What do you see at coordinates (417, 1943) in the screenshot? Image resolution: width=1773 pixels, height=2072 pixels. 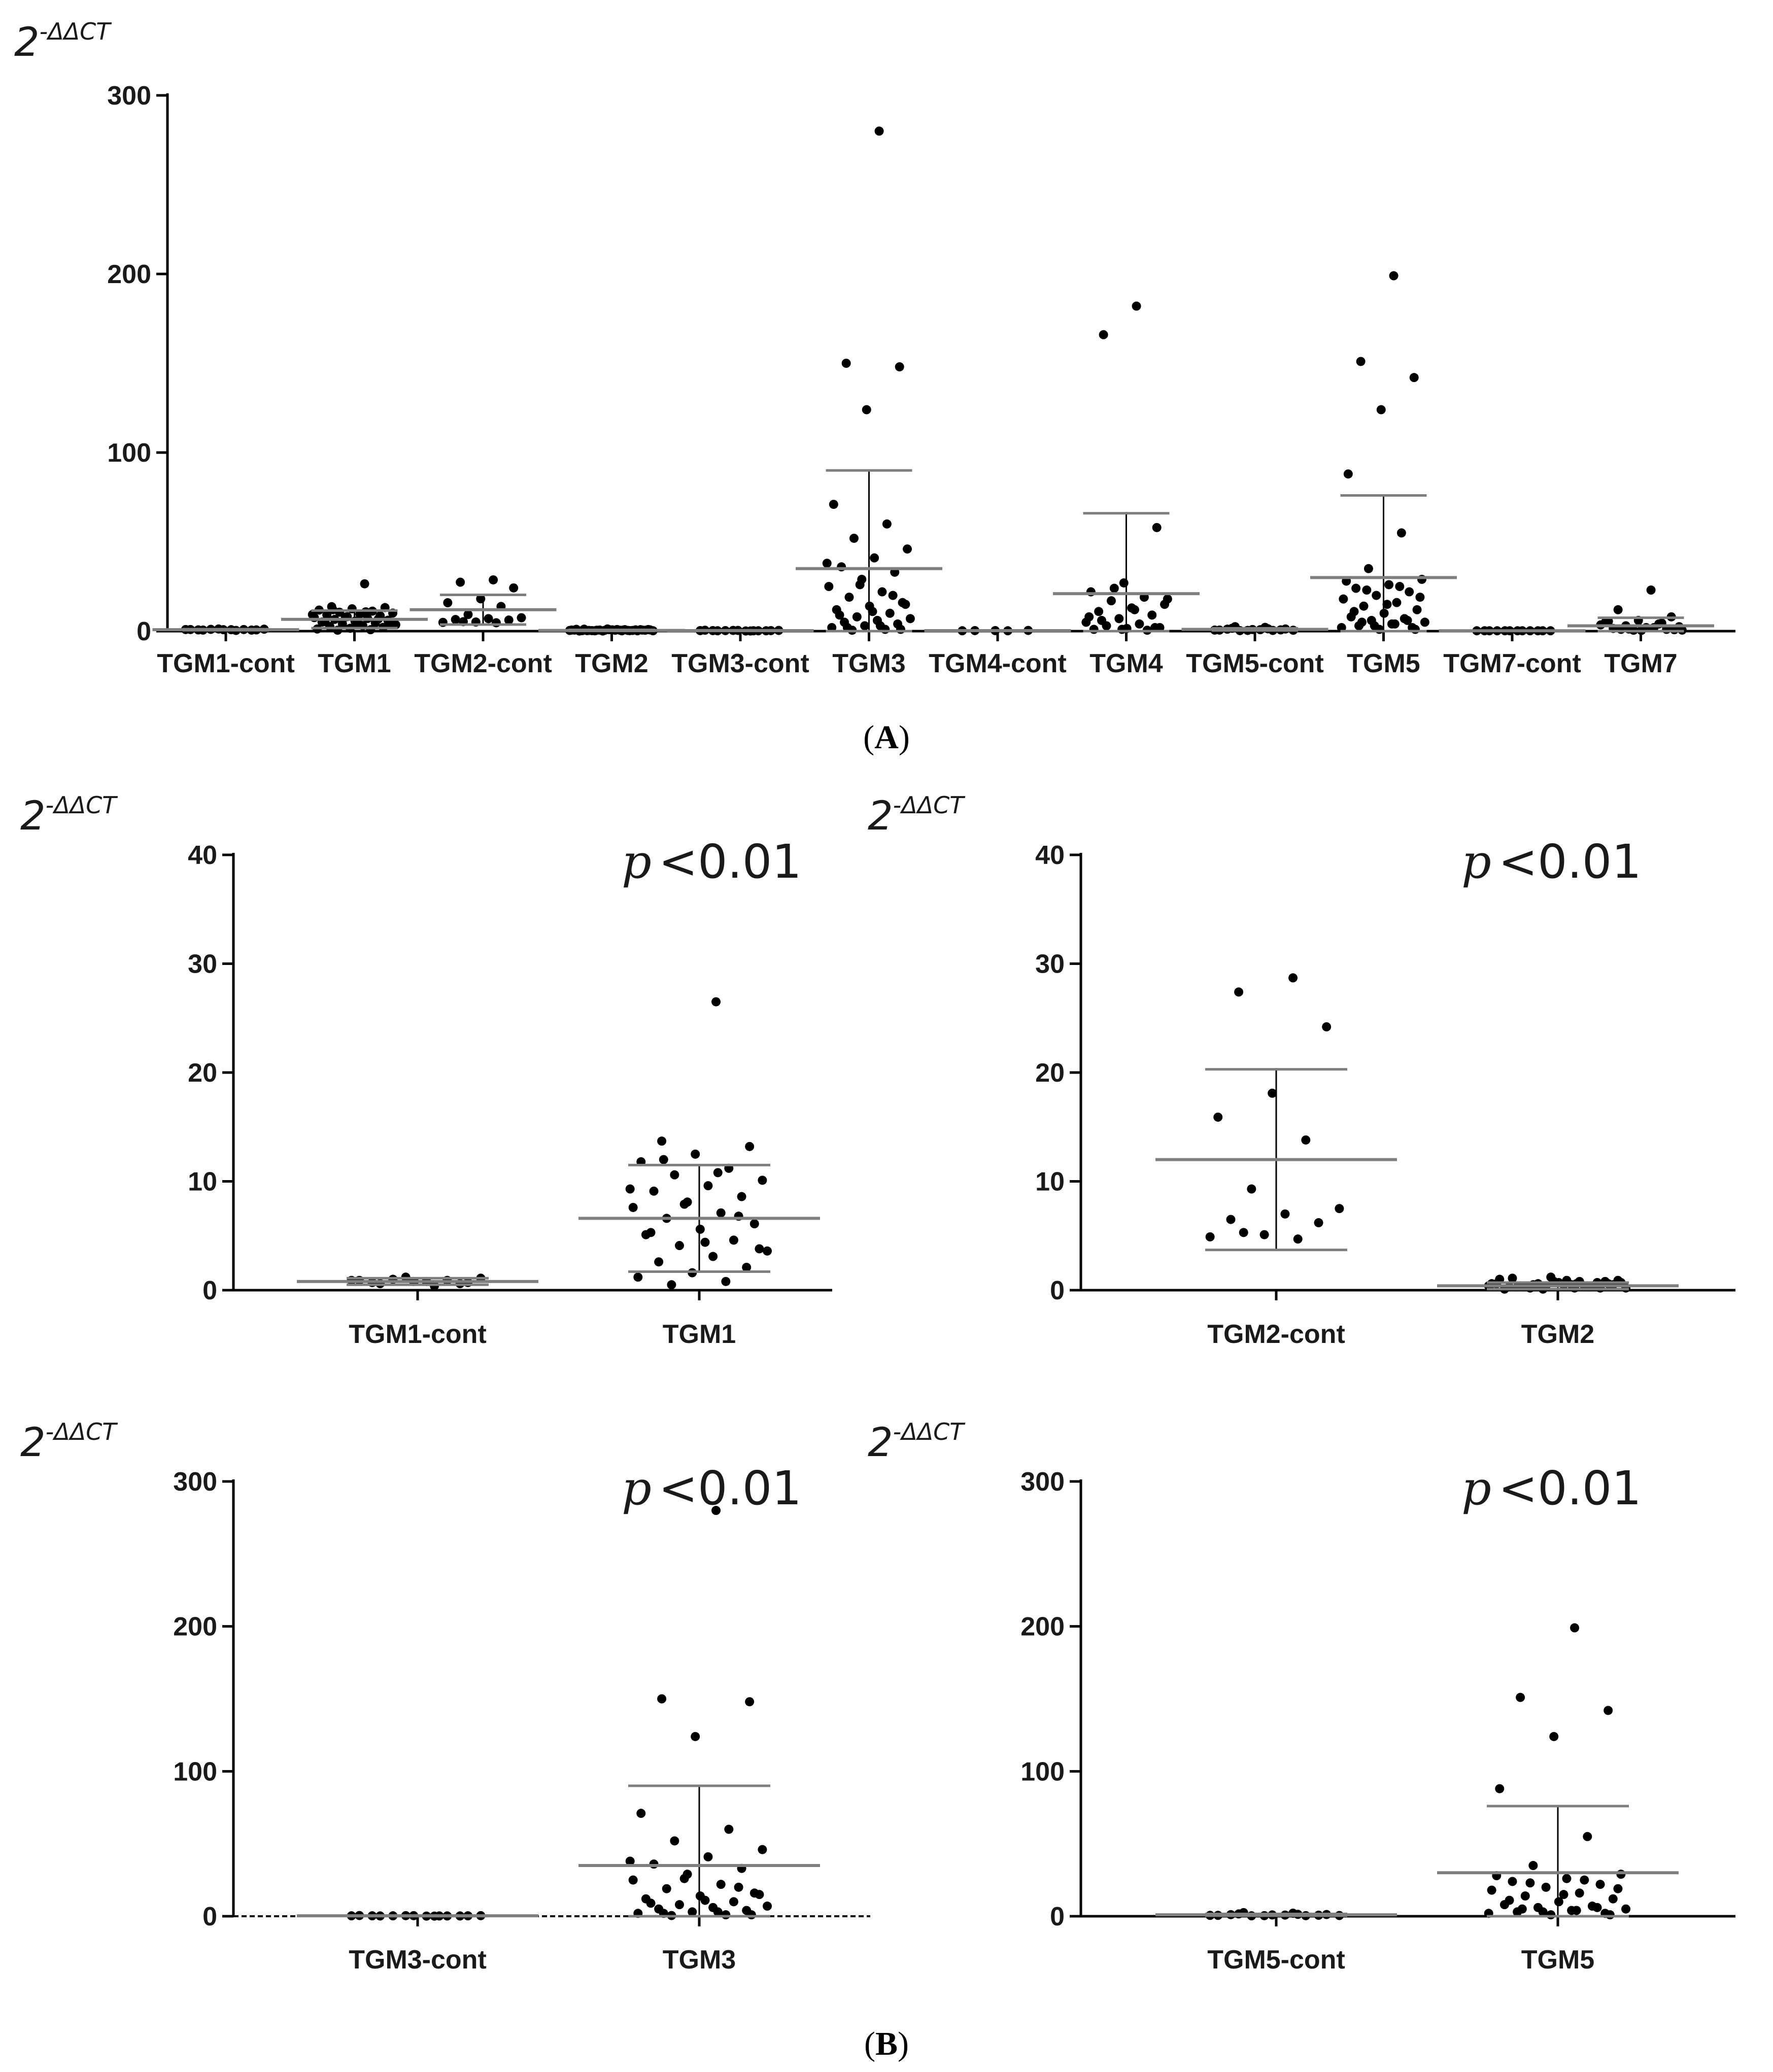 I see `group-tgm3-cont: TGM3-cont` at bounding box center [417, 1943].